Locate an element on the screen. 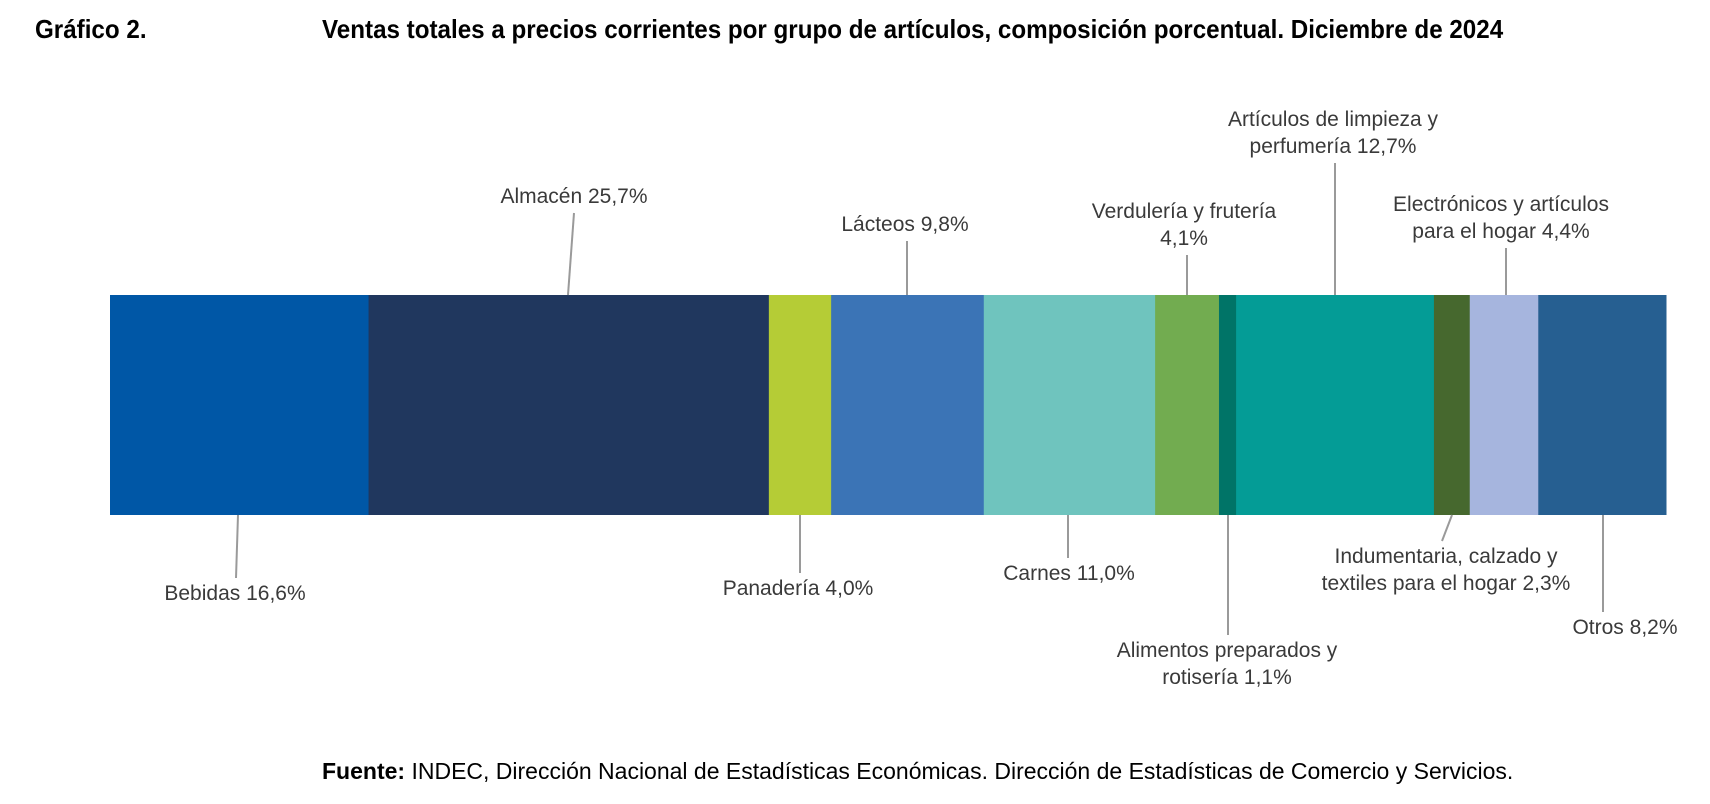  segment-label-line: Artículos de limpieza y is located at coordinates (1333, 119).